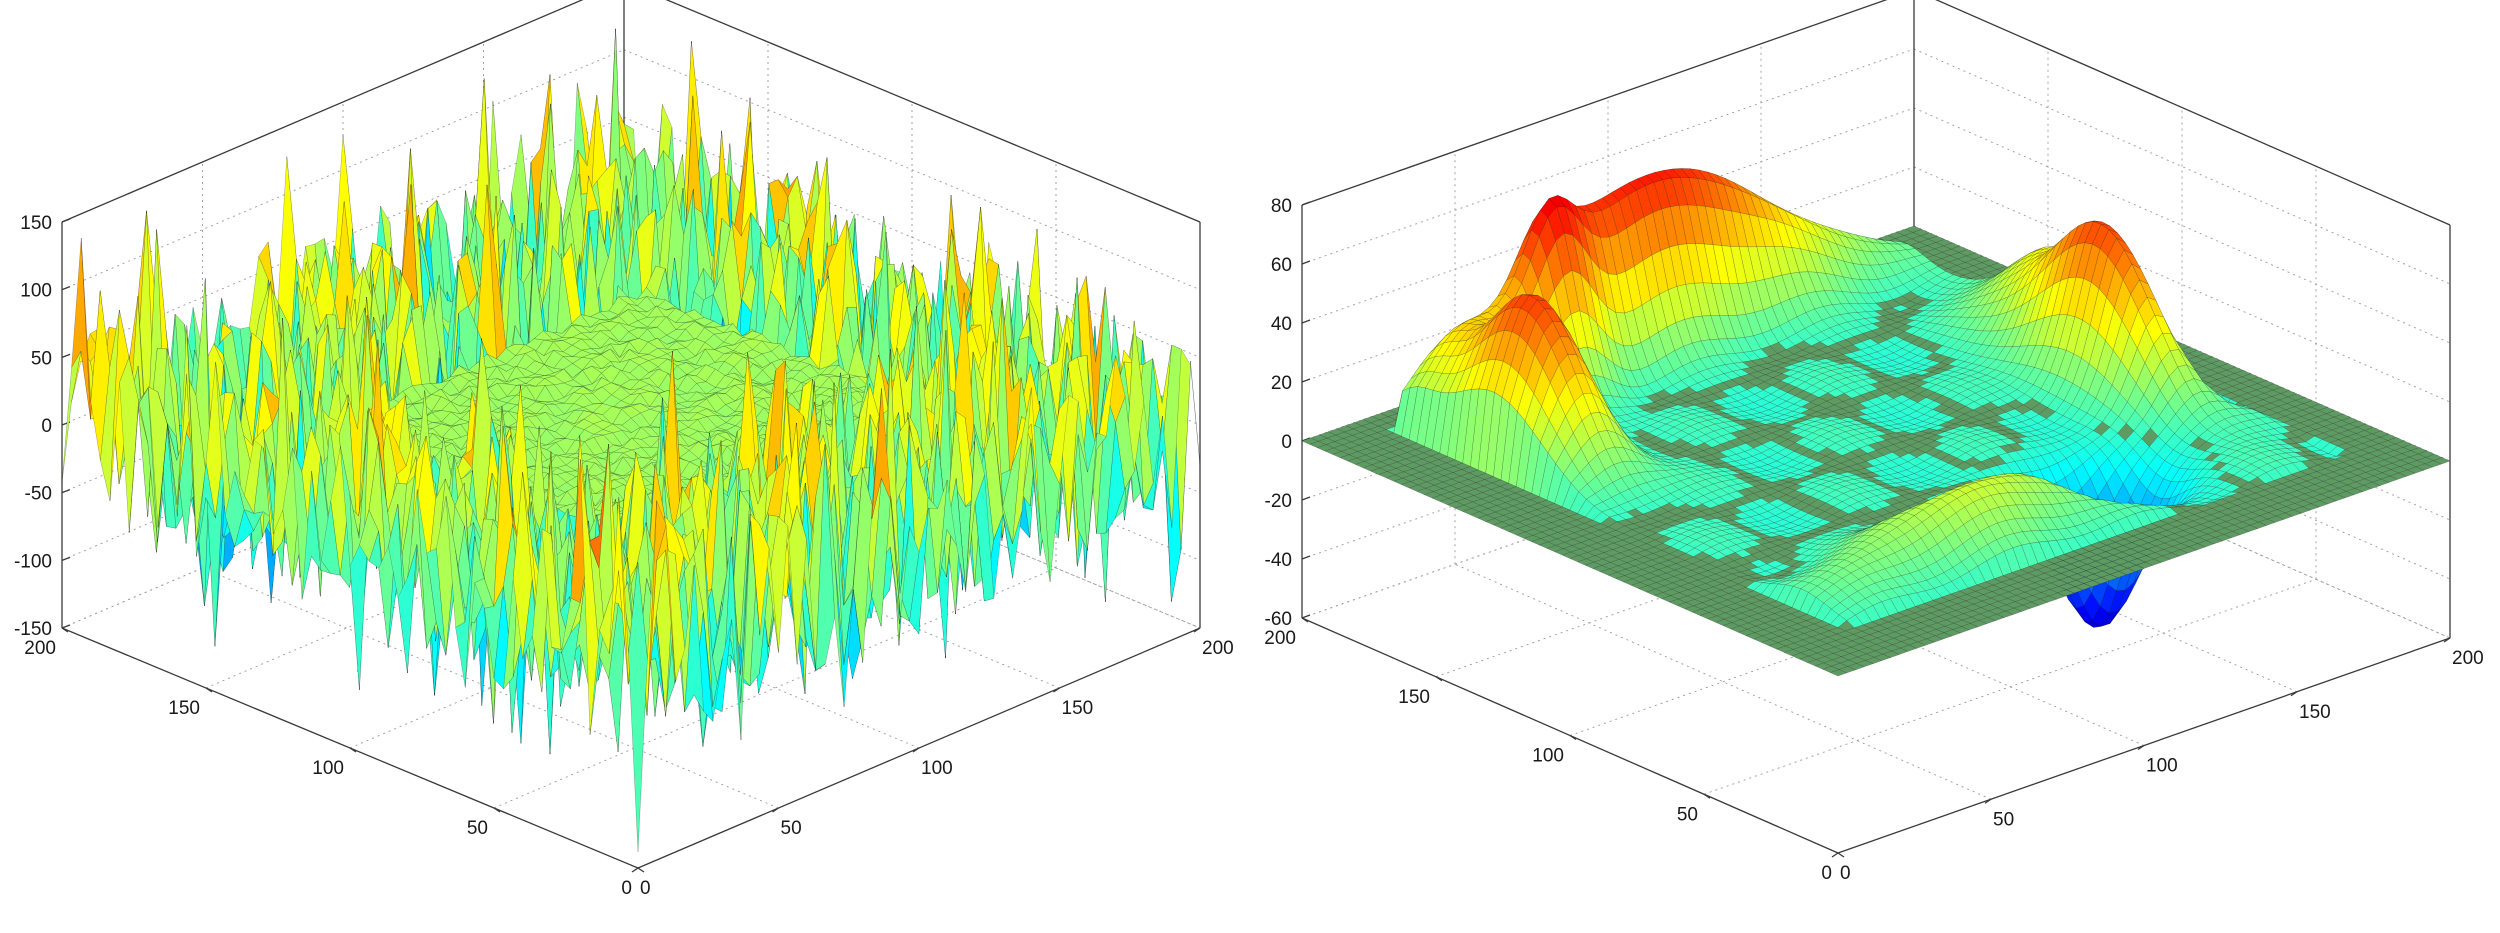  What do you see at coordinates (46, 426) in the screenshot?
I see `z-tick-label: 0` at bounding box center [46, 426].